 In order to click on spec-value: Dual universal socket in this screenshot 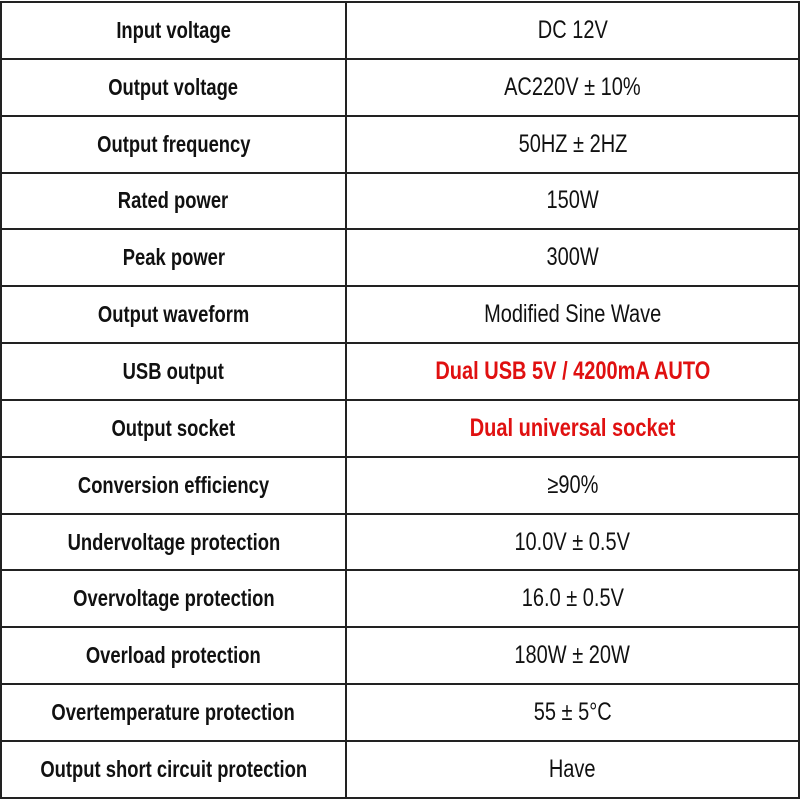, I will do `click(572, 427)`.